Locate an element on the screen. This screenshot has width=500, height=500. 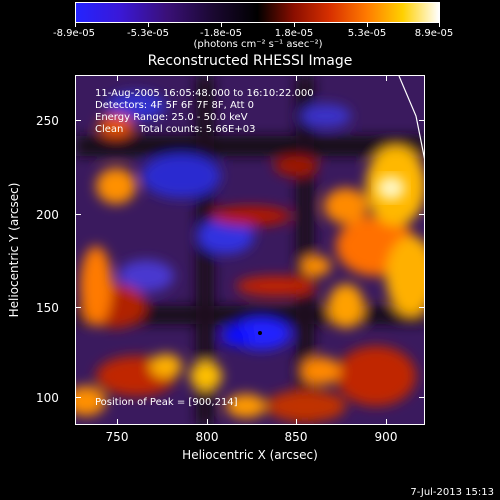
colorbar-units: (photons cm⁻² s⁻¹ asec⁻²) is located at coordinates (258, 44).